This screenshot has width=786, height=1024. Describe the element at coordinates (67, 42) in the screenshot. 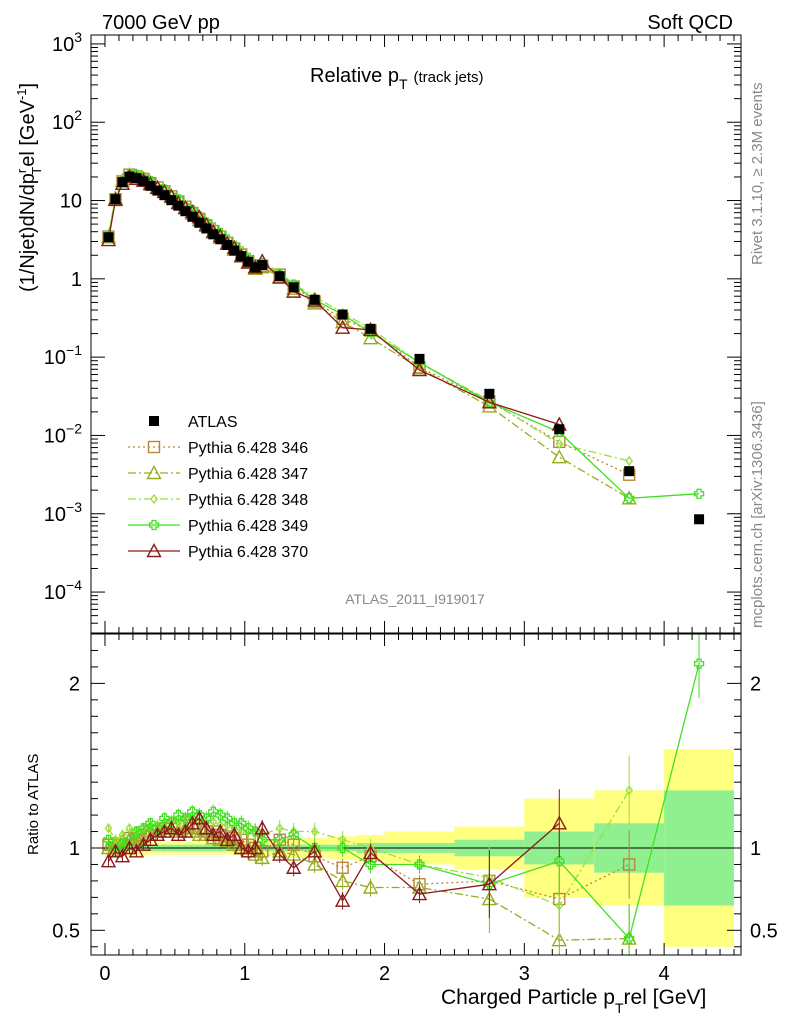

I see `y-tick-label: 10³` at that location.